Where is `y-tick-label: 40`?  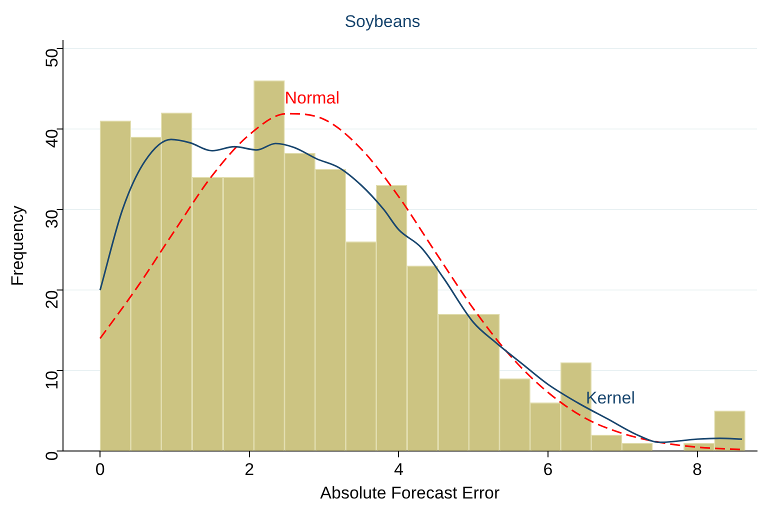 y-tick-label: 40 is located at coordinates (52, 138).